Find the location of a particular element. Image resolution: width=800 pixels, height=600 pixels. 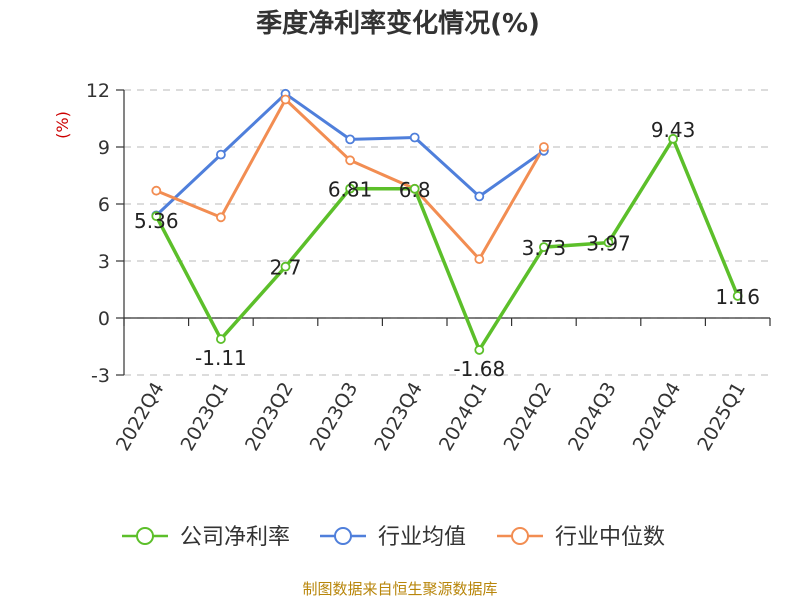

x-tick-label: 2024Q2 is located at coordinates (527, 417).